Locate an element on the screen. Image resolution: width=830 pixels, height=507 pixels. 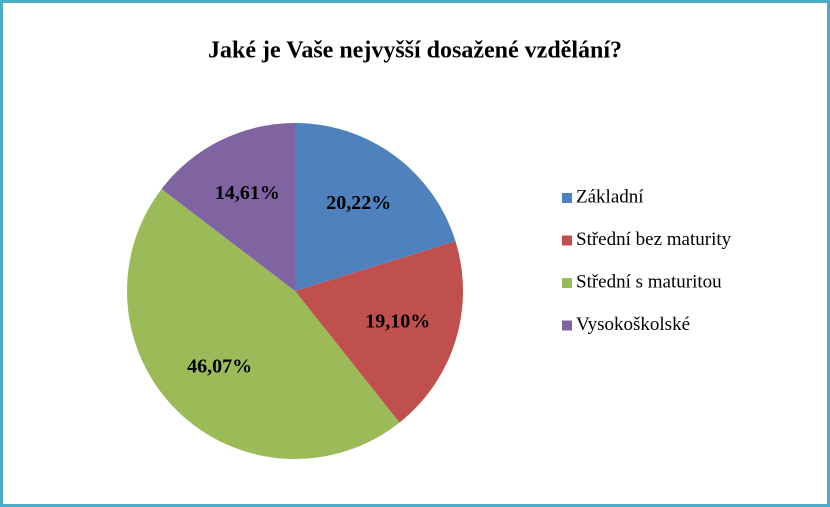
legend-label: Základní is located at coordinates (610, 196).